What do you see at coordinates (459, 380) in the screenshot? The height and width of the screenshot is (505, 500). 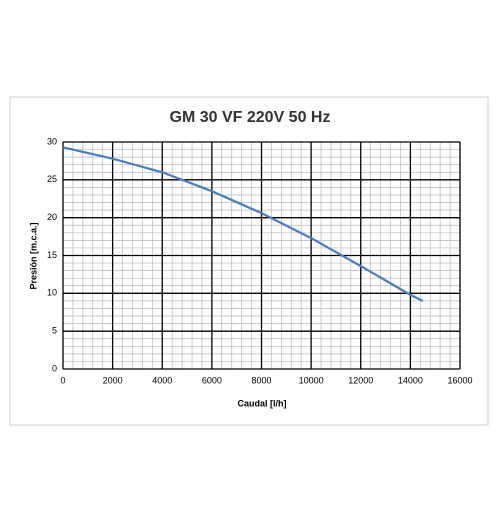 I see `x-tick-label: 16000` at bounding box center [459, 380].